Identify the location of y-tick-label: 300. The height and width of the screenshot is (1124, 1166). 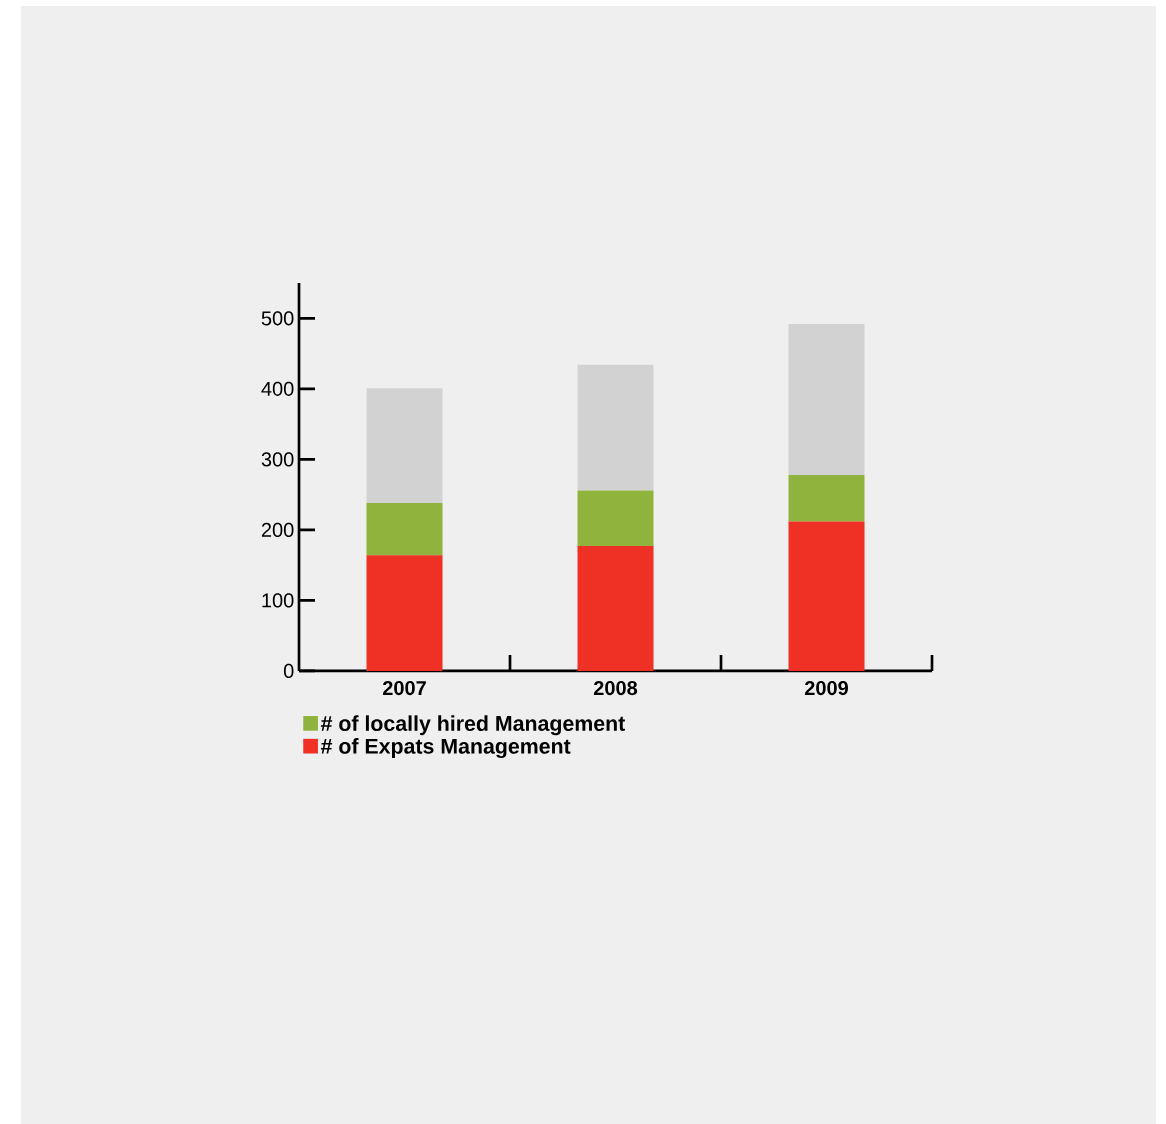
(277, 459).